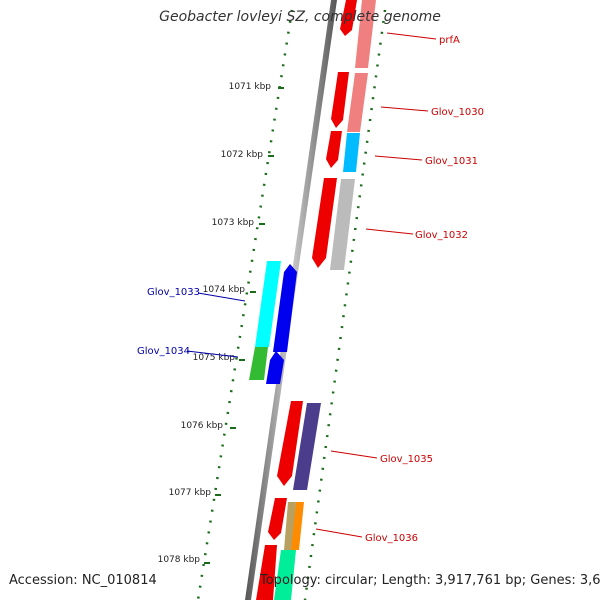  Describe the element at coordinates (83, 580) in the screenshot. I see `accession-text: Accession: NC_010814` at that location.